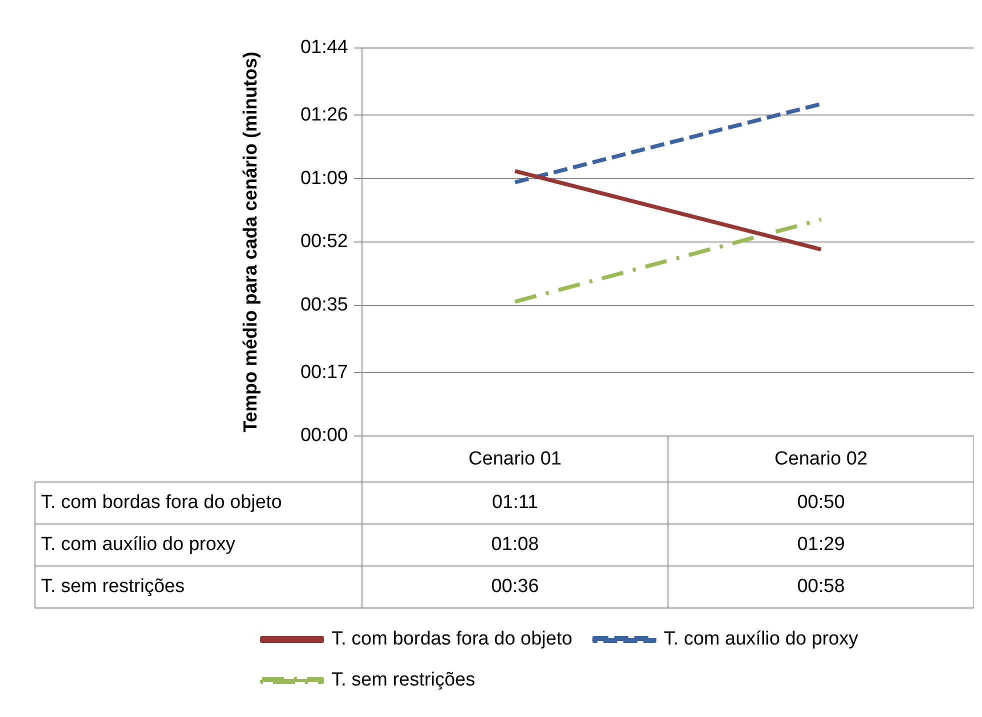 Image resolution: width=982 pixels, height=717 pixels. I want to click on data-label: 01:08, so click(515, 545).